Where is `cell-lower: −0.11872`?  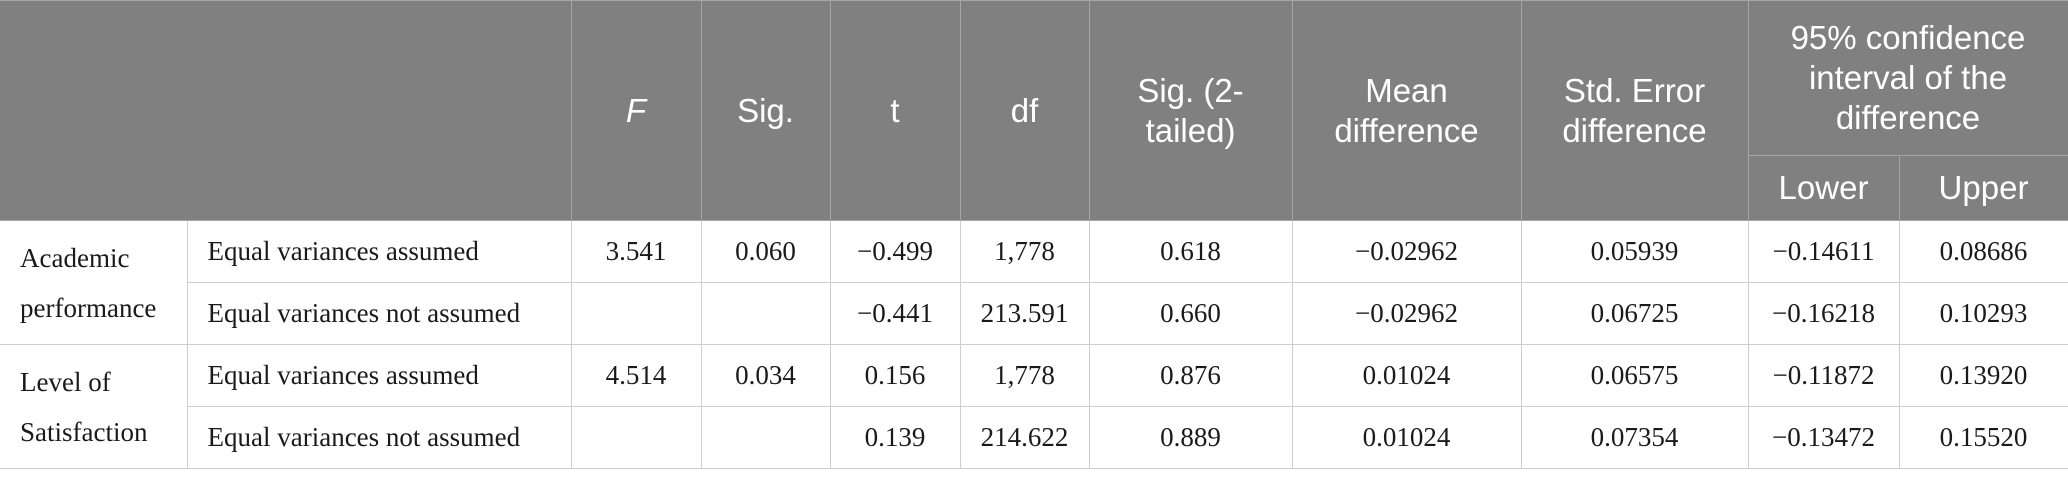 cell-lower: −0.11872 is located at coordinates (1823, 375).